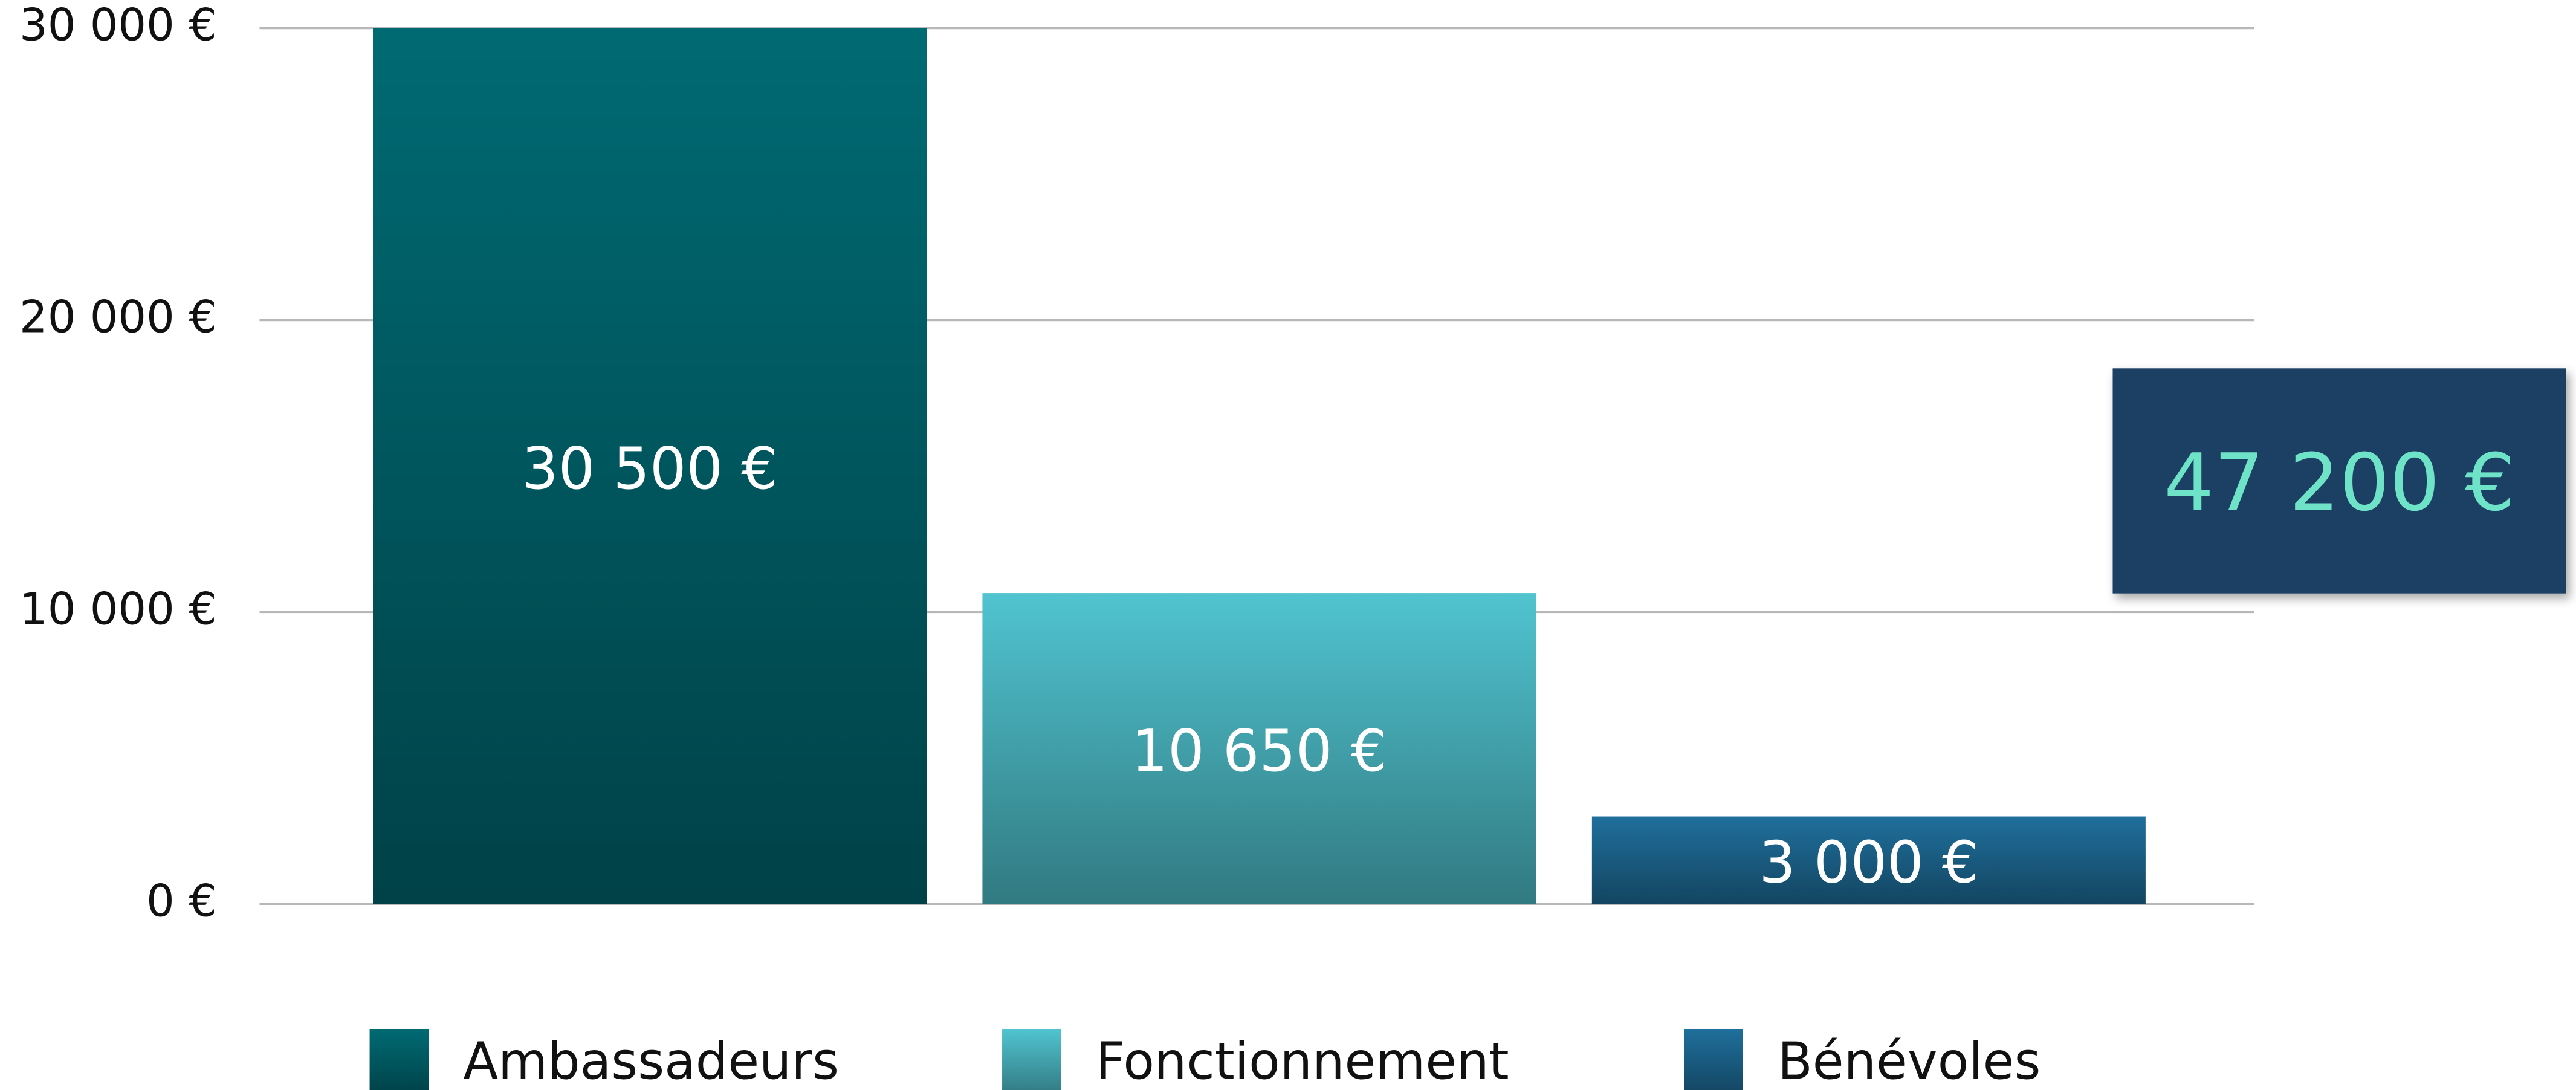  Describe the element at coordinates (1868, 864) in the screenshot. I see `value-label: 3 000 €` at that location.